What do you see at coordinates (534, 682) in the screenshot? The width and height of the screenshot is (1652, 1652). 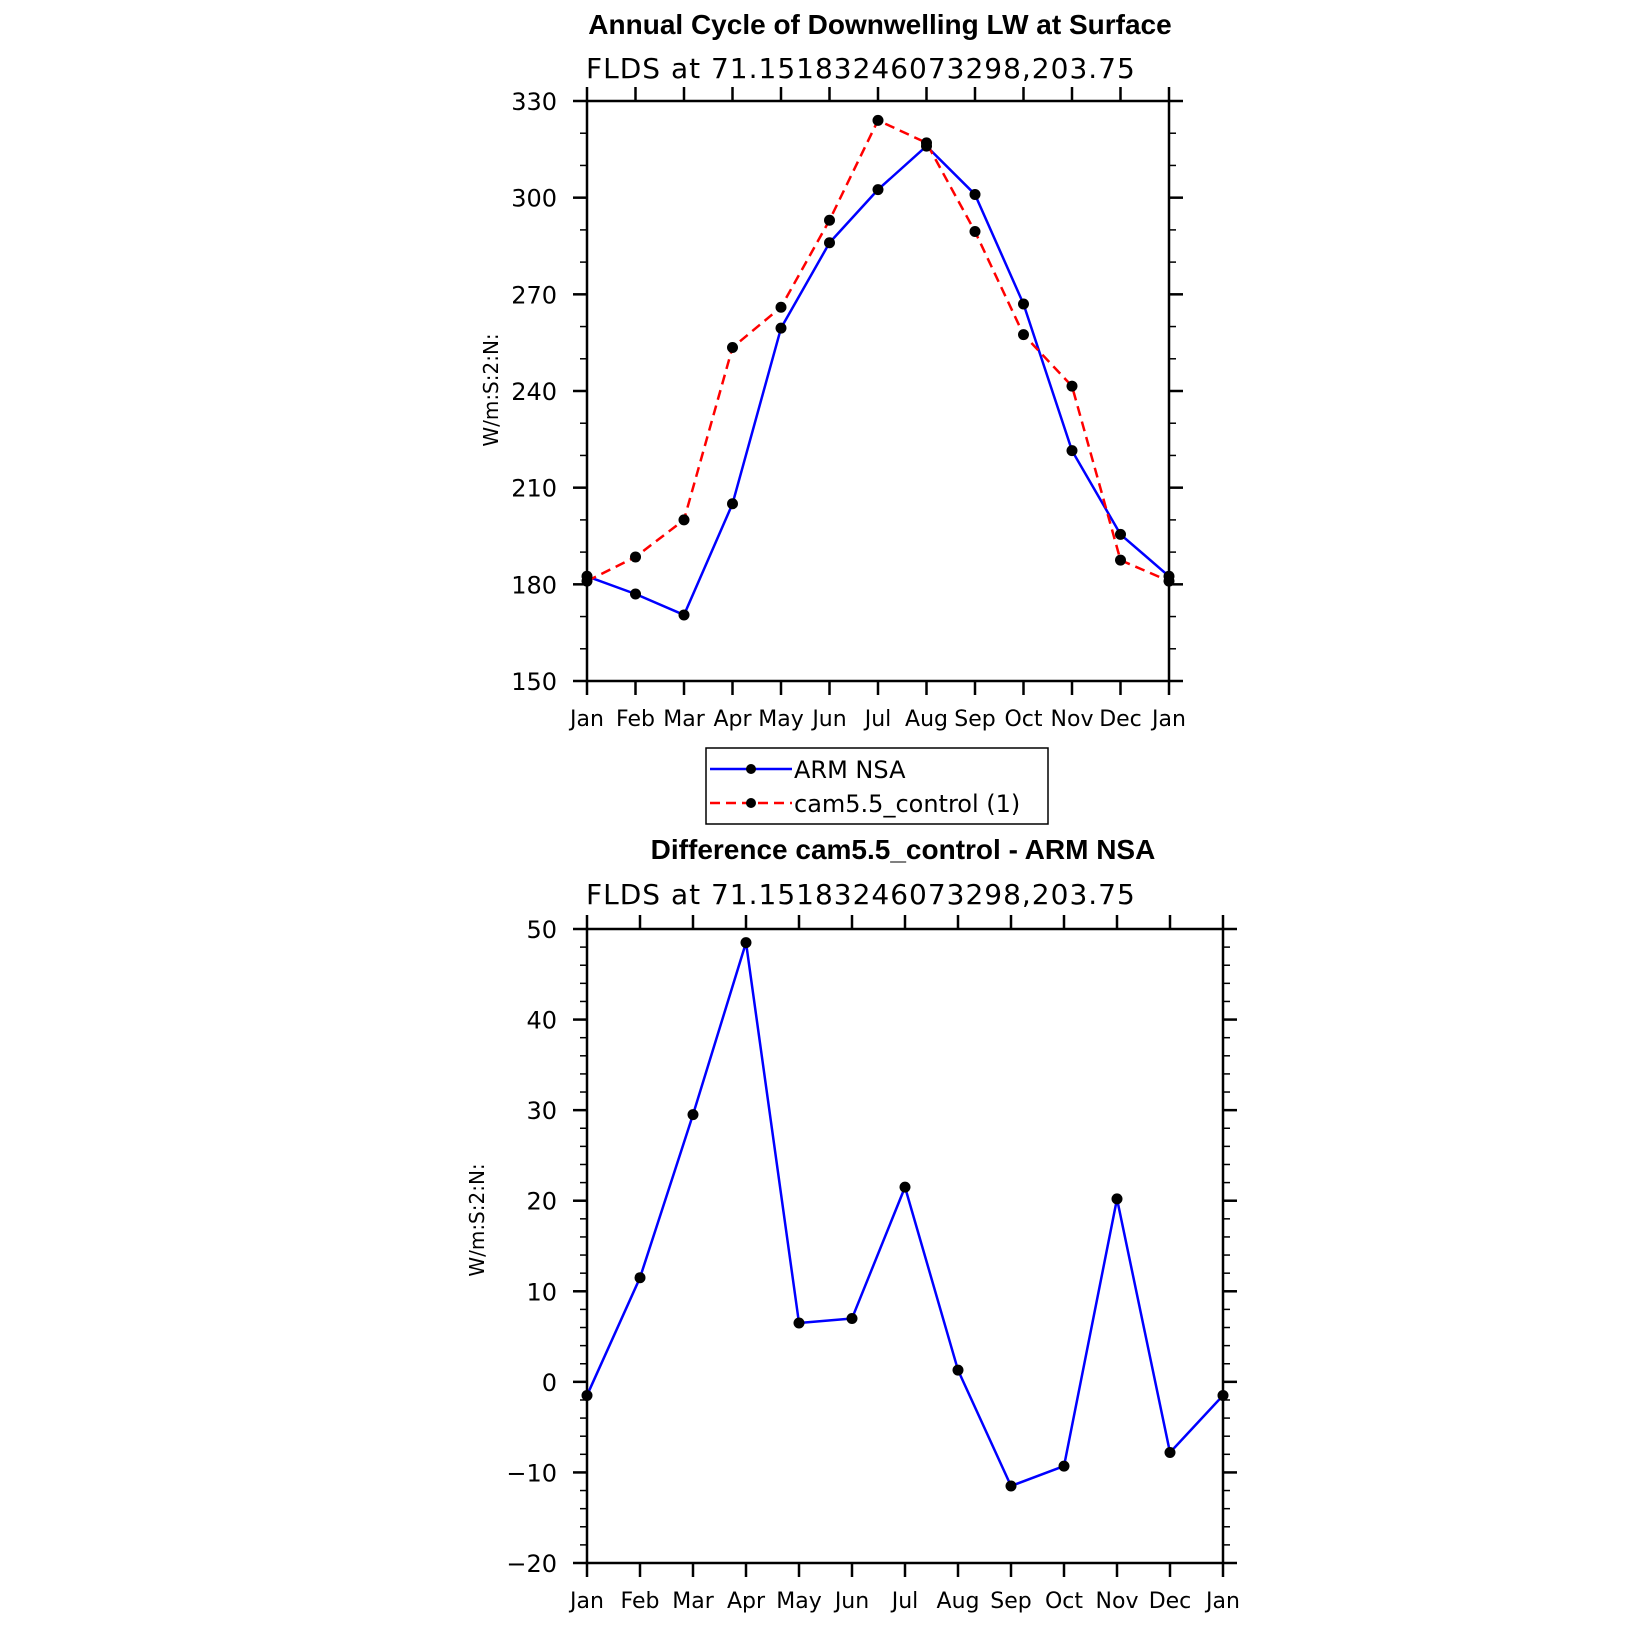 I see `y-tick-label: 150` at bounding box center [534, 682].